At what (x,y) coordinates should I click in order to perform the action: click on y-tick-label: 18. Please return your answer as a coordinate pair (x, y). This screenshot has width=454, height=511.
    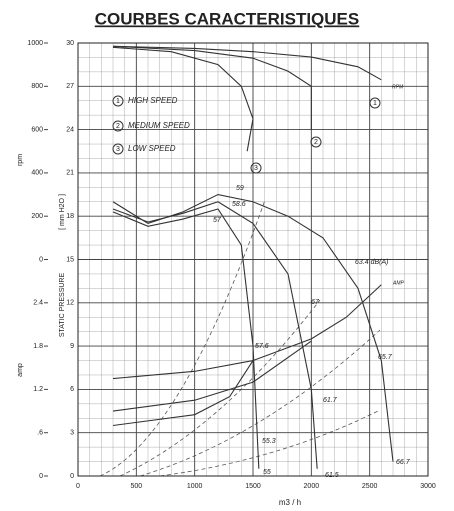
    Looking at the image, I should click on (70, 216).